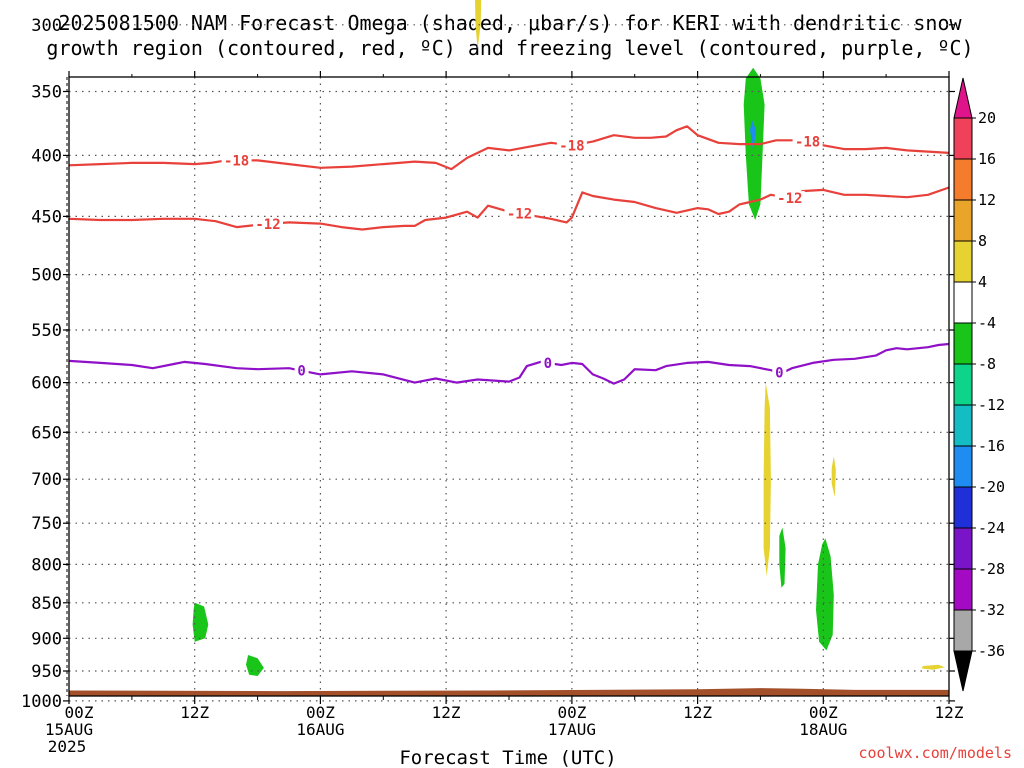  Describe the element at coordinates (46, 433) in the screenshot. I see `y-tick-label-650: 650` at that location.